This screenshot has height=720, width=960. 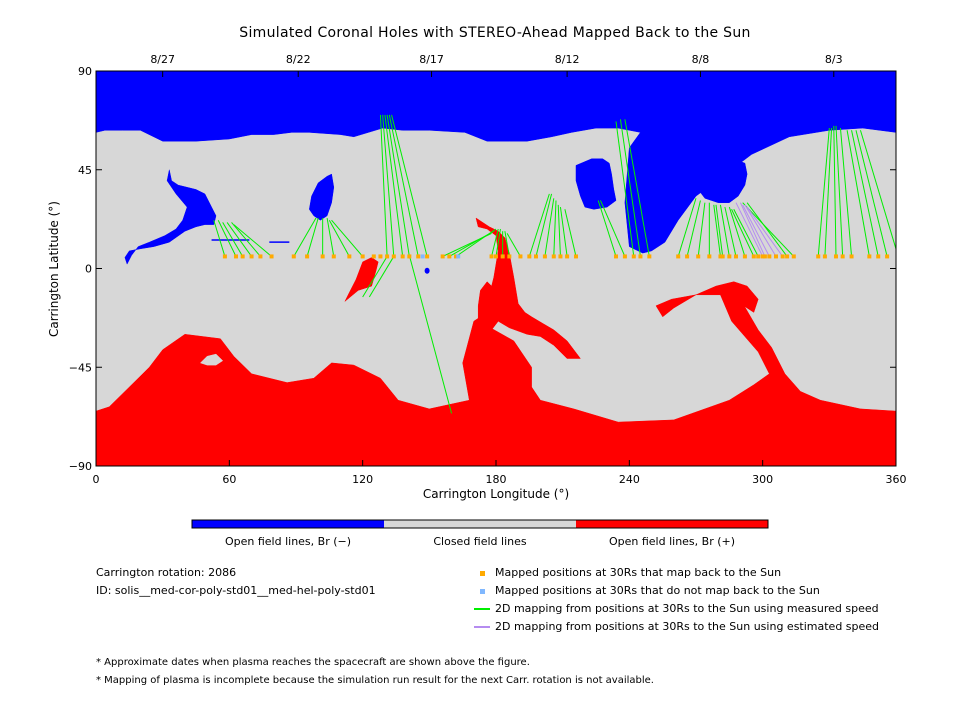 I want to click on region-blue-hole-a, so click(x=170, y=217).